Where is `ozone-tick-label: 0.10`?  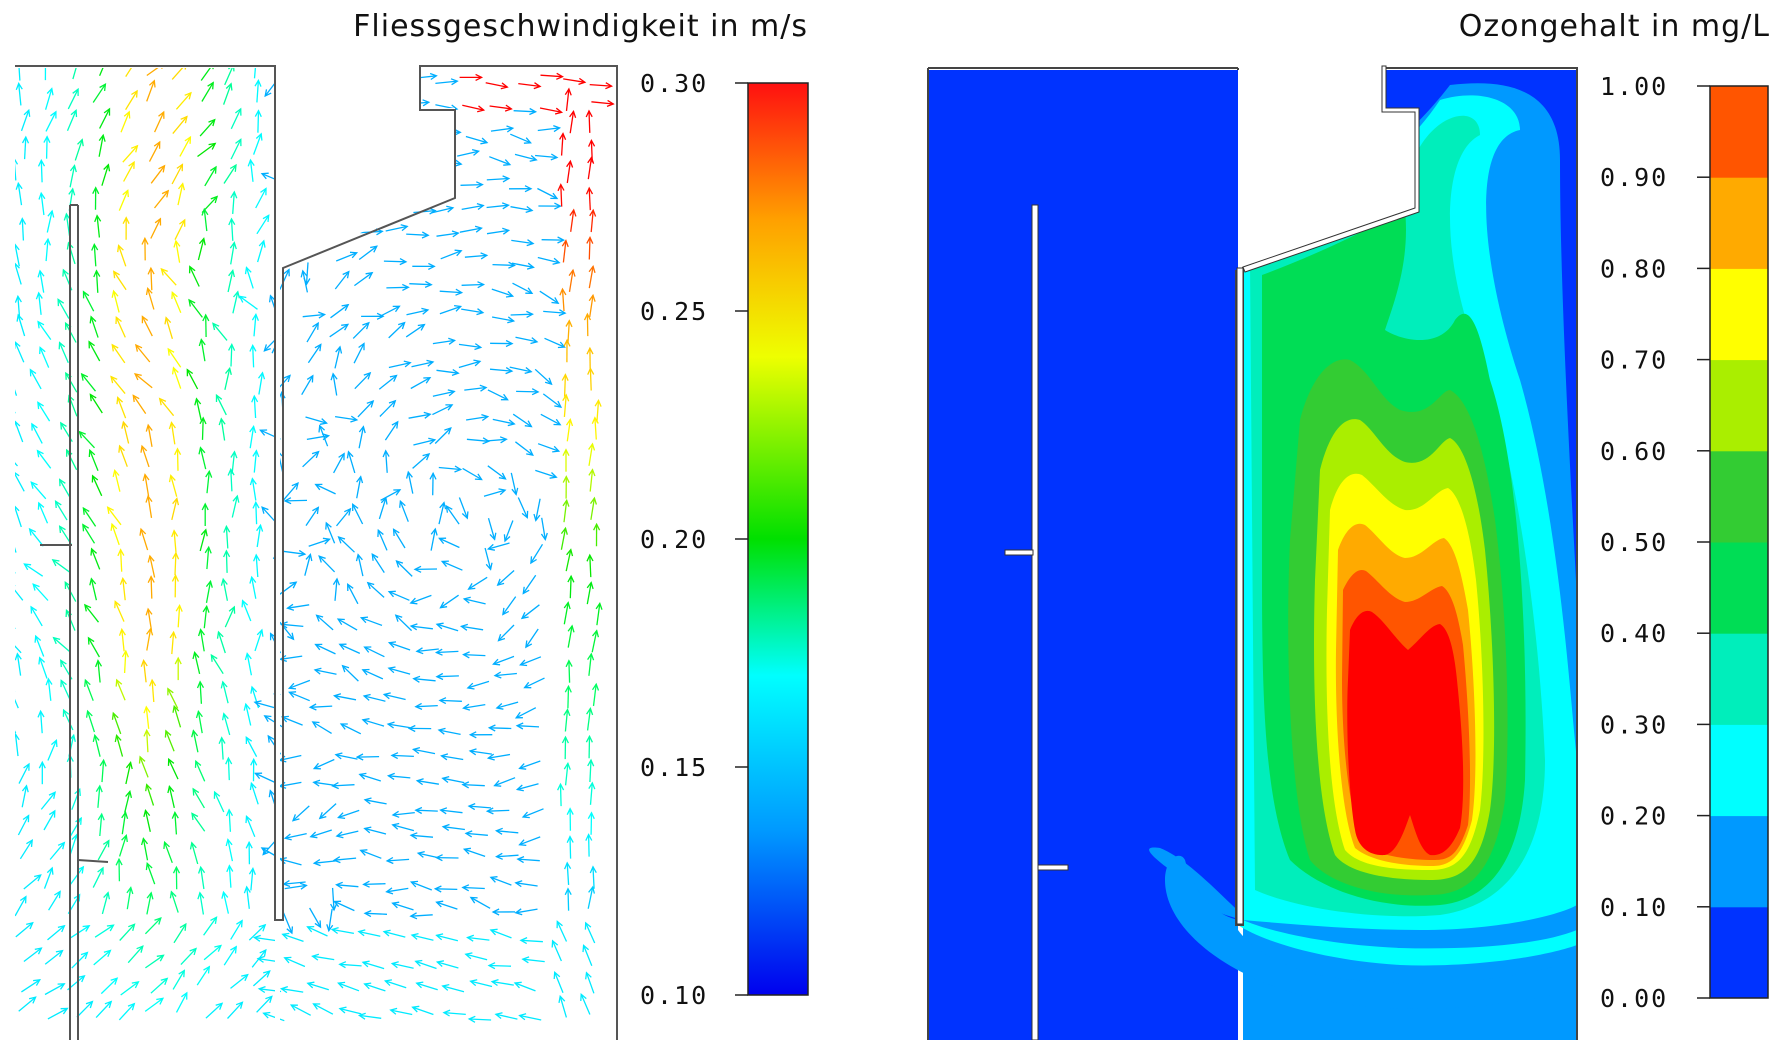 ozone-tick-label: 0.10 is located at coordinates (1634, 907).